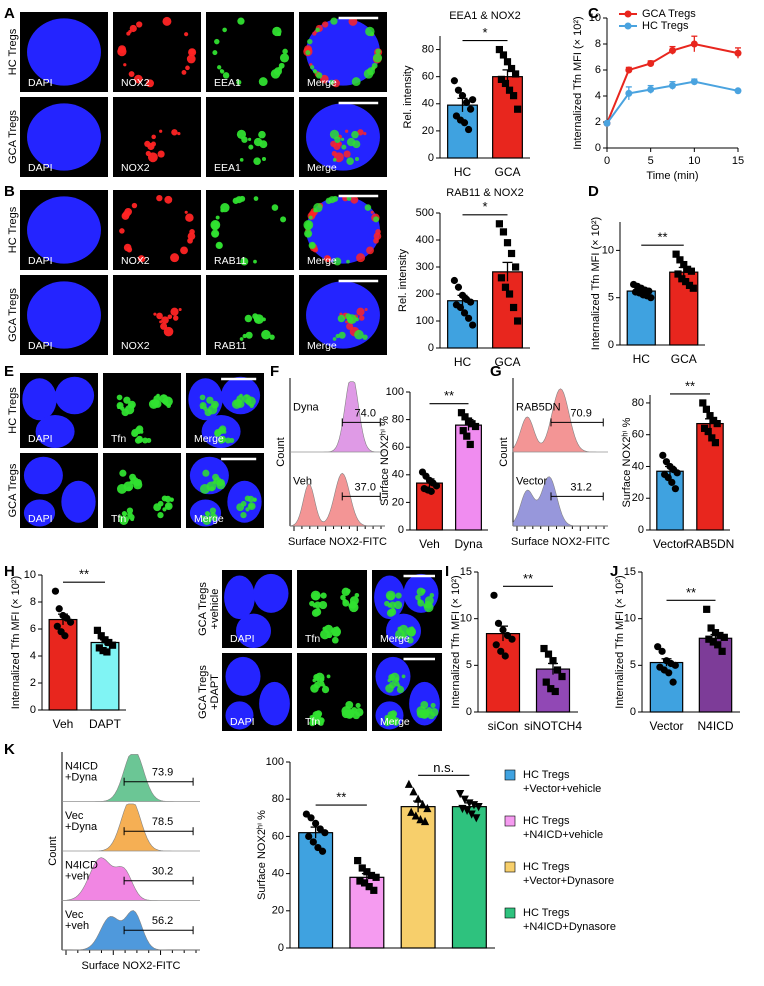  I want to click on y-axis-label: Count, so click(53, 850).